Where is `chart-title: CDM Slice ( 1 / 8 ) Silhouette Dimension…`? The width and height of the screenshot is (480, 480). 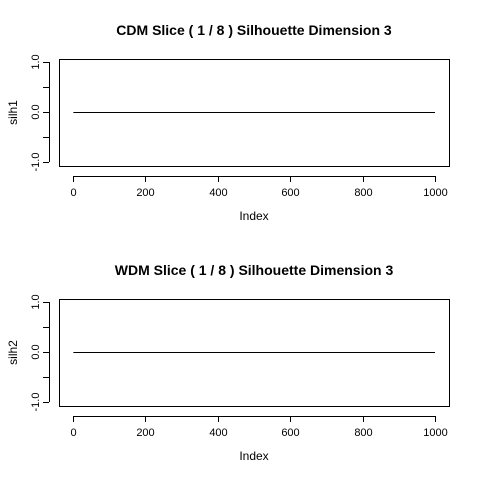
chart-title: CDM Slice ( 1 / 8 ) Silhouette Dimension… is located at coordinates (254, 30).